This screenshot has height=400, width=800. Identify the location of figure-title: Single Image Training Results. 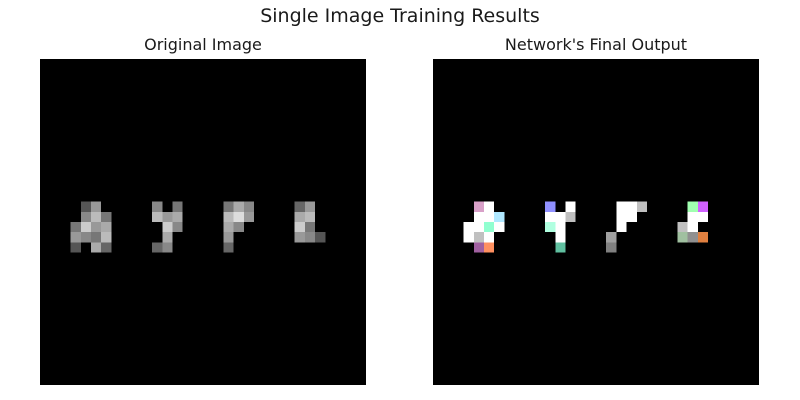
(400, 16).